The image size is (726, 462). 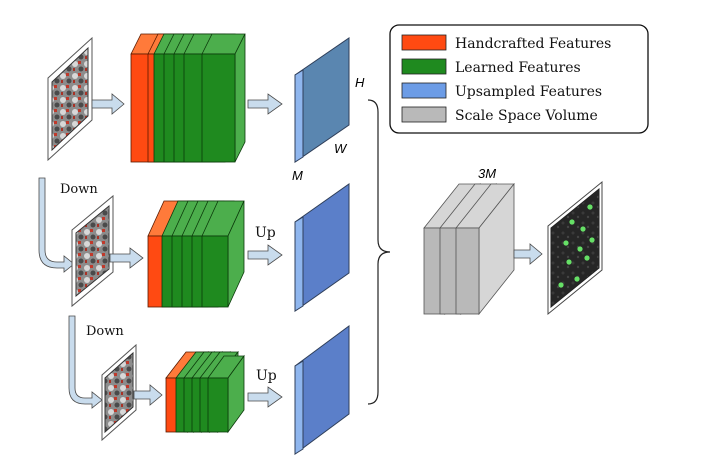 What do you see at coordinates (575, 248) in the screenshot?
I see `keypoint-output-map` at bounding box center [575, 248].